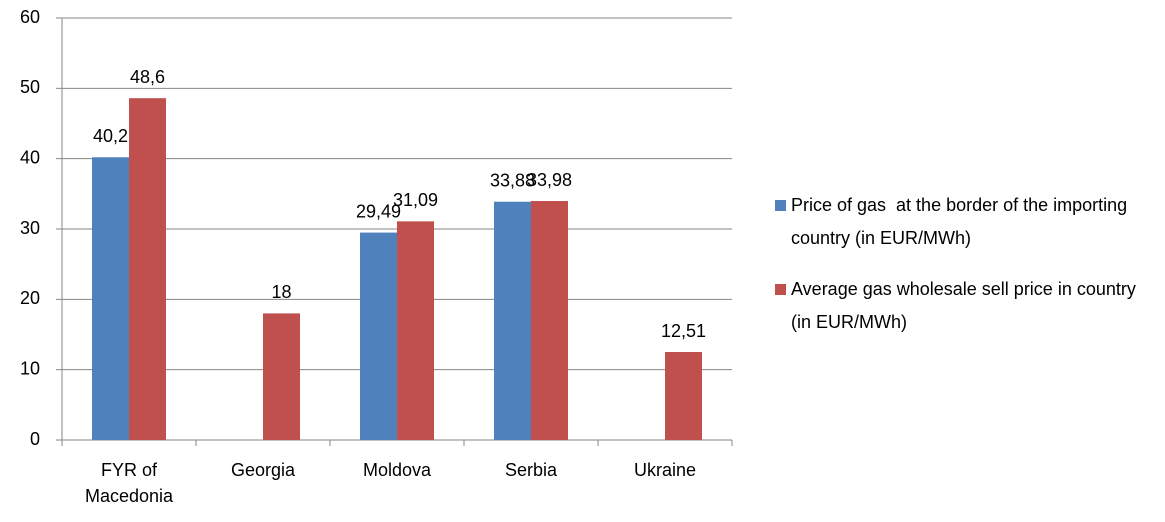 This screenshot has width=1165, height=522. What do you see at coordinates (549, 180) in the screenshot?
I see `value-label: 33,98` at bounding box center [549, 180].